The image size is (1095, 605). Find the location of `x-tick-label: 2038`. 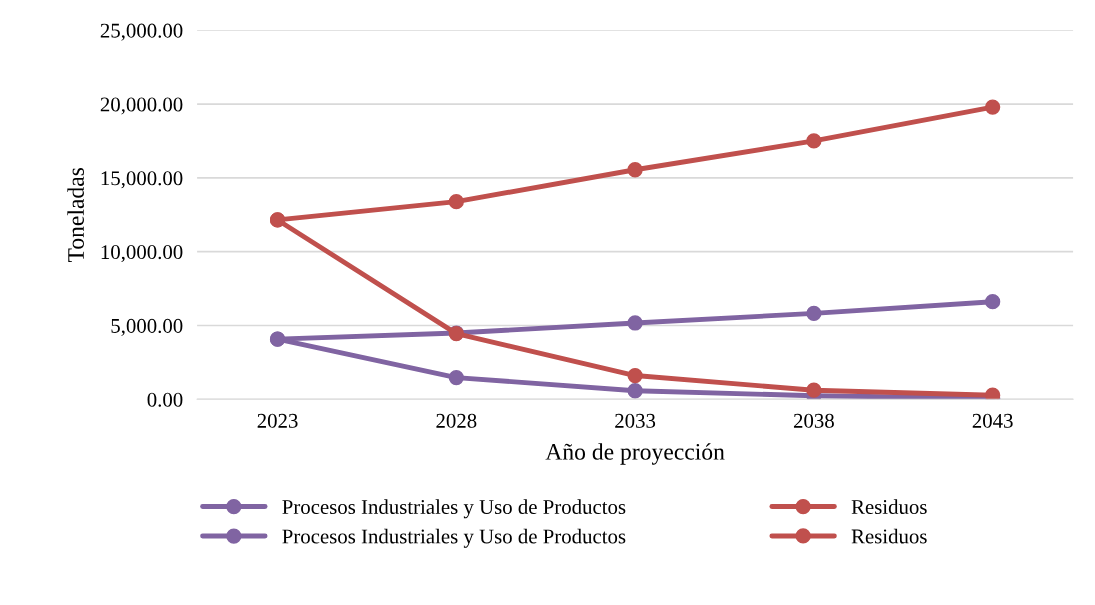

x-tick-label: 2038 is located at coordinates (813, 420).